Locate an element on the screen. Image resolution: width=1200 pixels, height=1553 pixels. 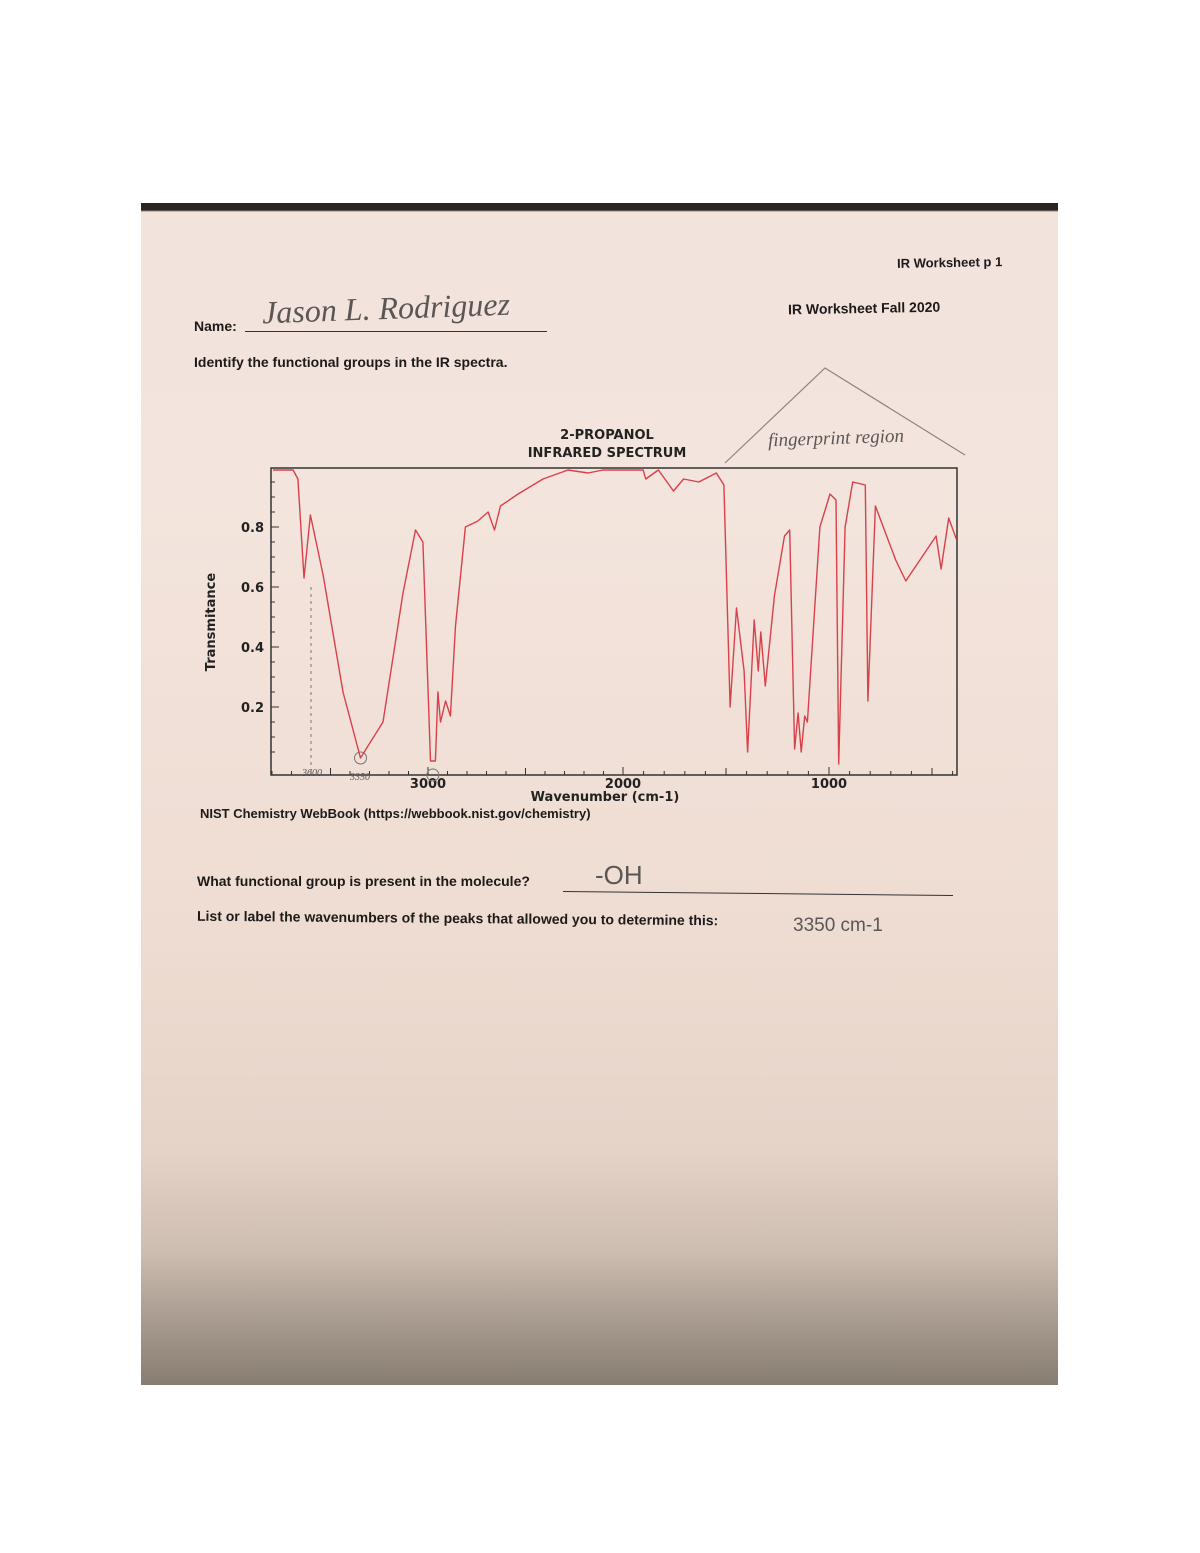
name-underline is located at coordinates (396, 331).